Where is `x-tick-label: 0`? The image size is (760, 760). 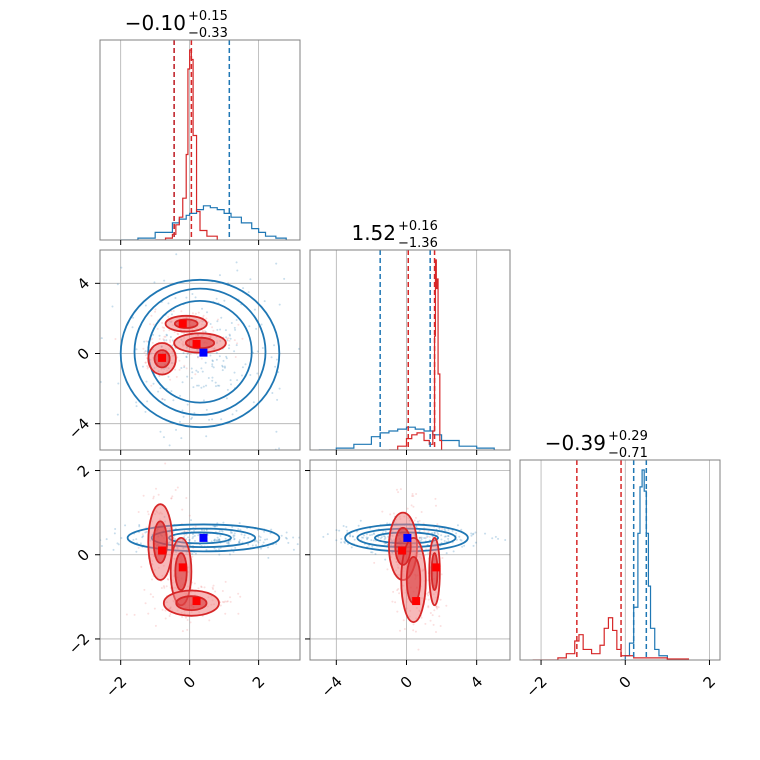
x-tick-label: 0 is located at coordinates (189, 682).